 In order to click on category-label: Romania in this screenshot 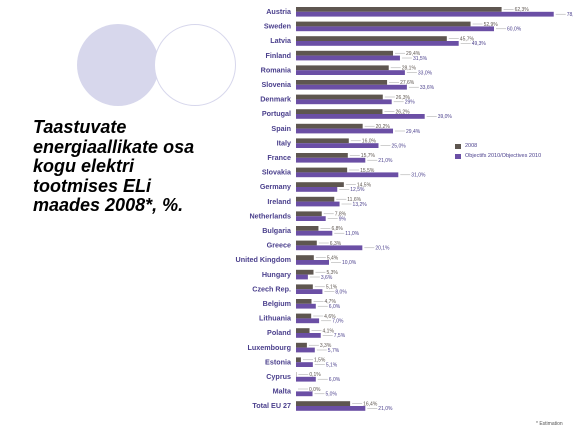, I will do `click(276, 69)`.